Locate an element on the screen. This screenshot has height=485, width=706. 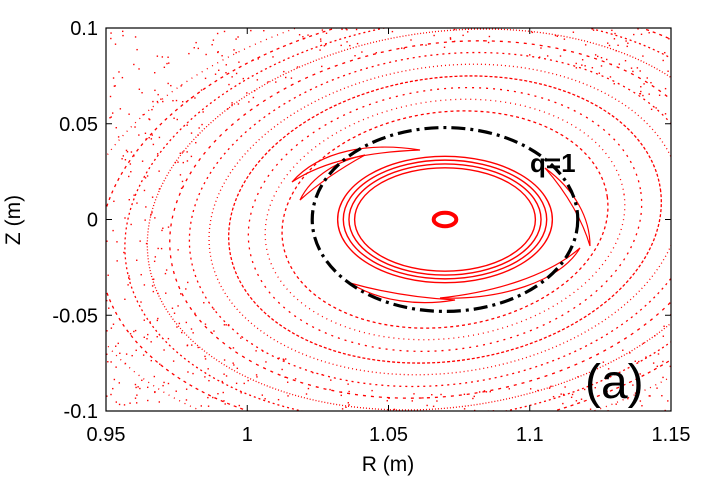
flux-surface is located at coordinates (445, 219).